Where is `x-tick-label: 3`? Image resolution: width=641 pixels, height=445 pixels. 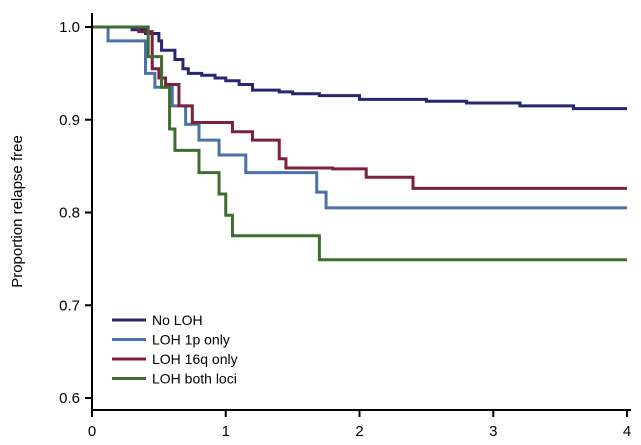 x-tick-label: 3 is located at coordinates (493, 431).